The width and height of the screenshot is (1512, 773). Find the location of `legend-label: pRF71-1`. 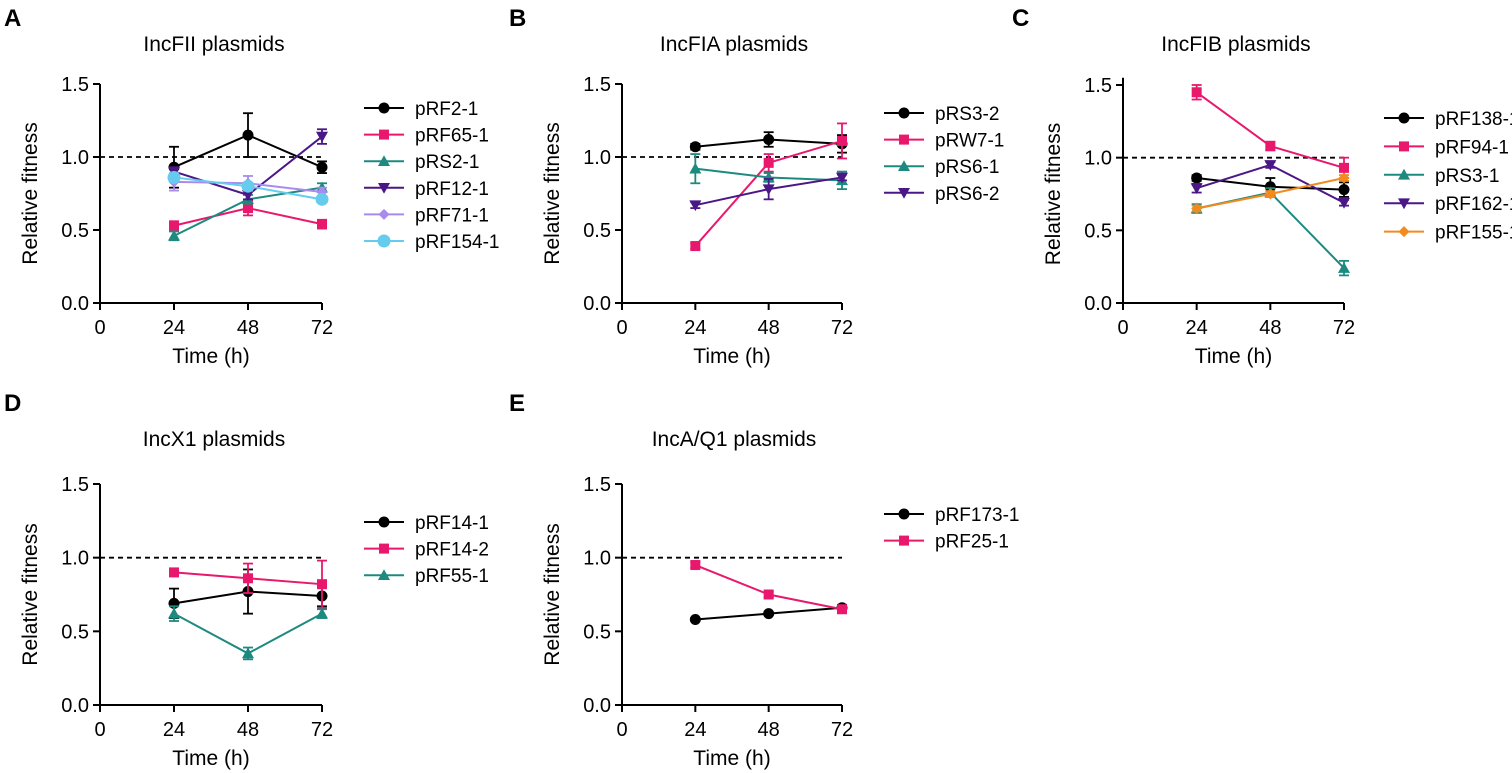

legend-label: pRF71-1 is located at coordinates (452, 215).